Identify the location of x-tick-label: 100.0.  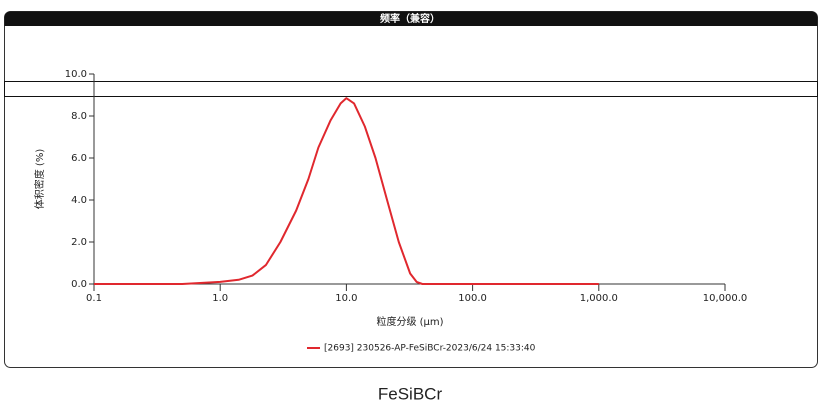
(472, 298).